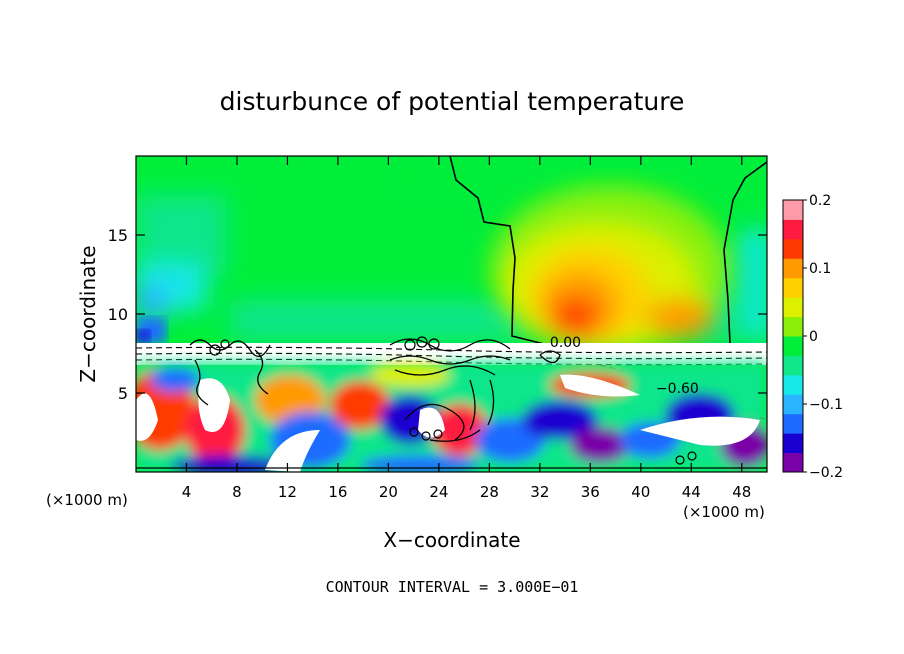  Describe the element at coordinates (388, 492) in the screenshot. I see `x-tick-label: 20` at that location.